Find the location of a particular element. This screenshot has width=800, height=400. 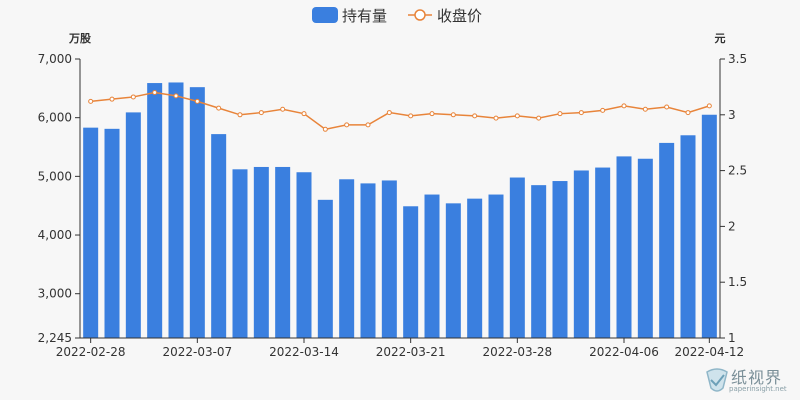

y-left-tick-label: 4,000 is located at coordinates (55, 235).